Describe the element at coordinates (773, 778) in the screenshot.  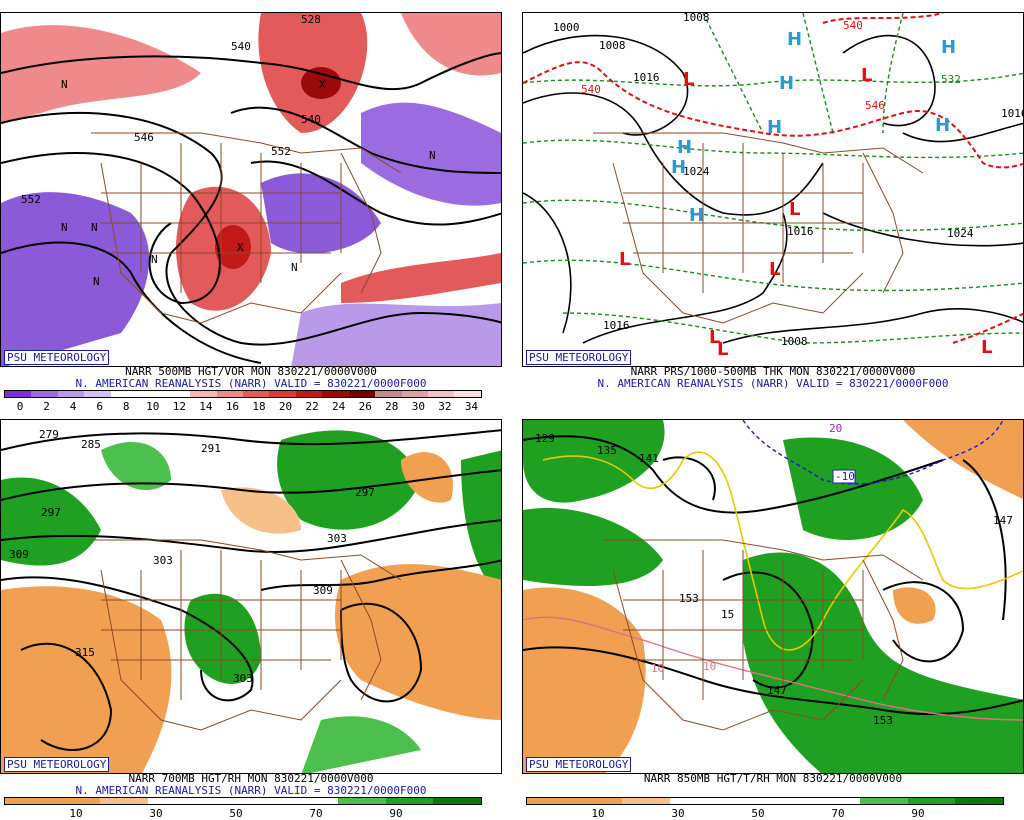
I see `caption-product: NARR 850MB HGT/T/RH MON 830221/0000V000` at that location.